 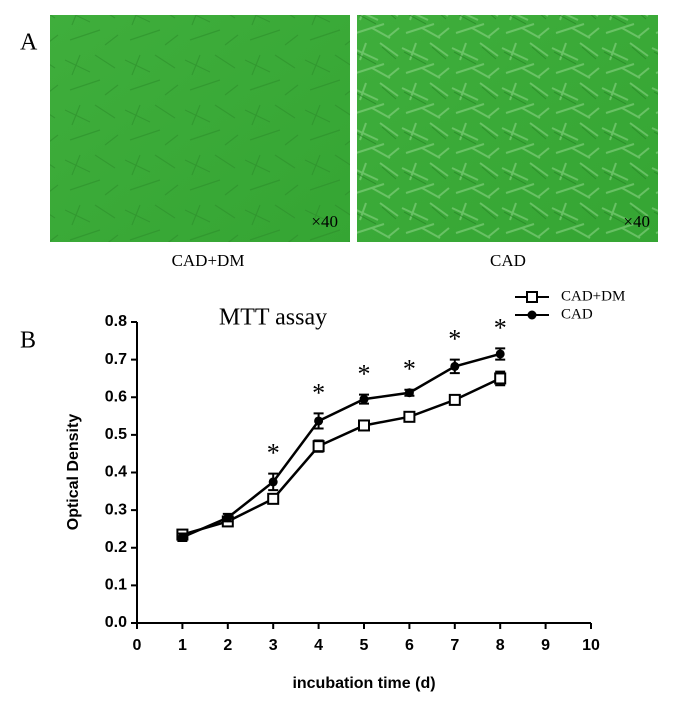 What do you see at coordinates (73, 472) in the screenshot?
I see `y-axis-label: Optical Density` at bounding box center [73, 472].